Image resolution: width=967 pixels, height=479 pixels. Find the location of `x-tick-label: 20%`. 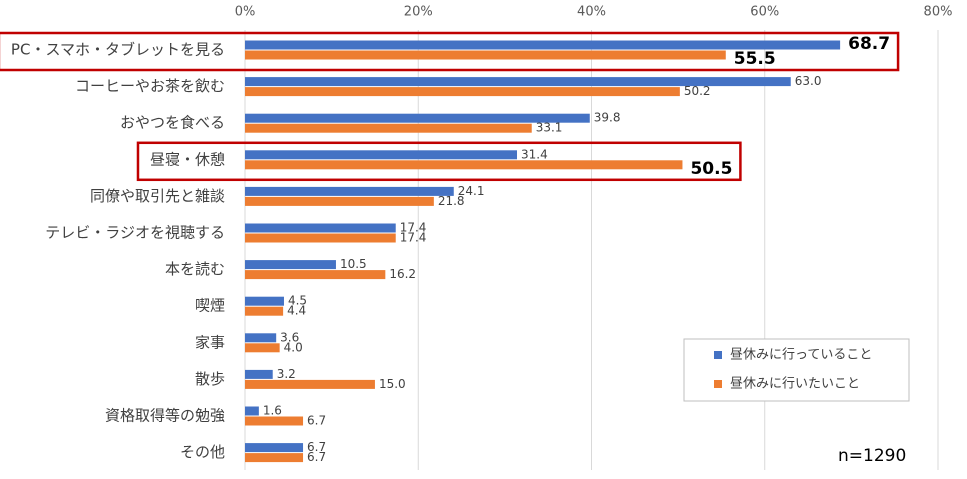

x-tick-label: 20% is located at coordinates (418, 12).